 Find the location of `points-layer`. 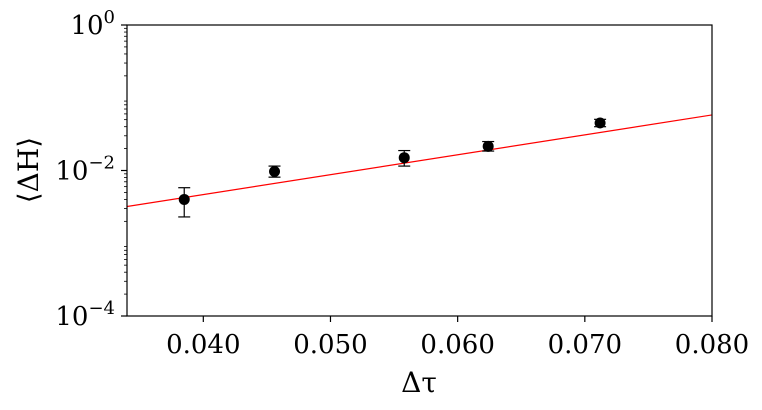

points-layer is located at coordinates (392, 167).